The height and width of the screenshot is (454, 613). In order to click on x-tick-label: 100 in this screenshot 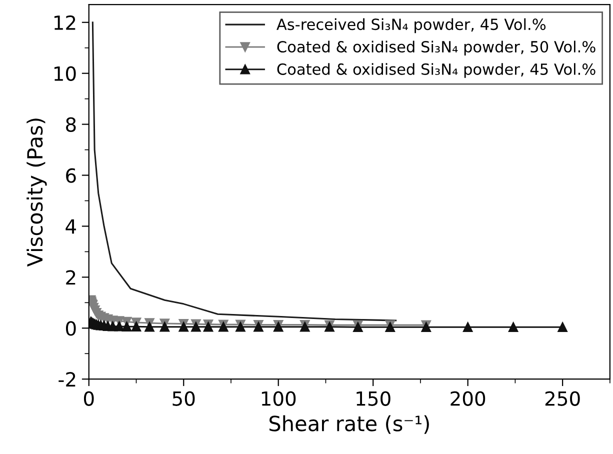, I will do `click(279, 398)`.